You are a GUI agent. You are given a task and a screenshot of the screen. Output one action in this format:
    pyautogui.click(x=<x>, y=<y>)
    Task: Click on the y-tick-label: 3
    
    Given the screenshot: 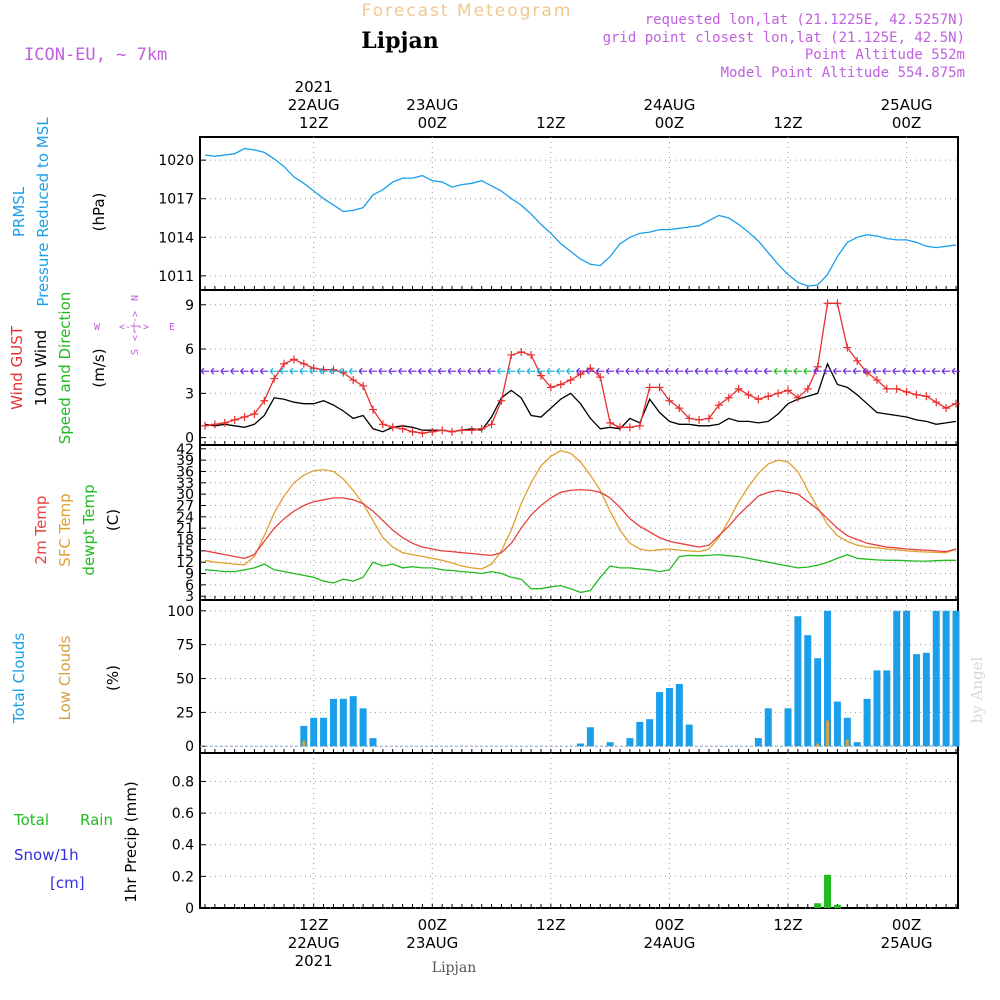 What is the action you would take?
    pyautogui.click(x=189, y=394)
    